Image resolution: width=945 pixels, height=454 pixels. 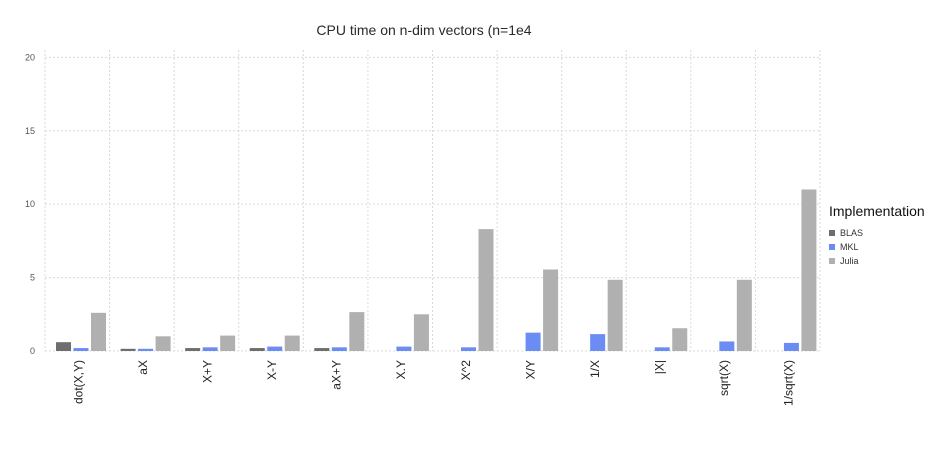 What do you see at coordinates (78, 382) in the screenshot?
I see `x-tick-label: dot(X,Y)` at bounding box center [78, 382].